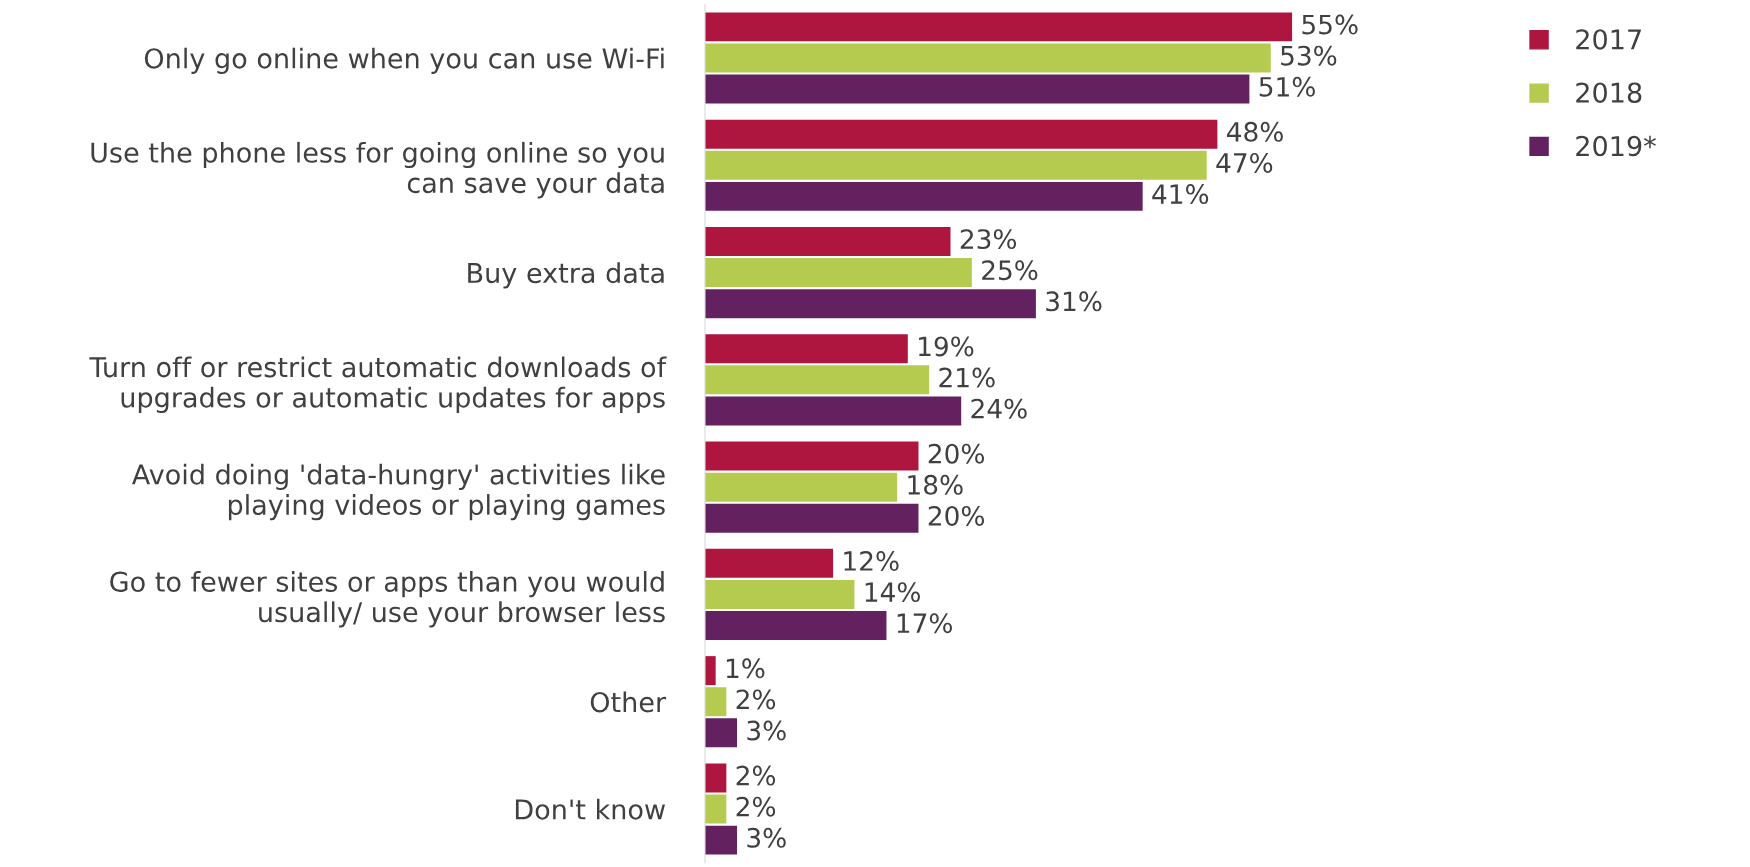 This screenshot has width=1750, height=867. I want to click on data-label: 18%, so click(935, 484).